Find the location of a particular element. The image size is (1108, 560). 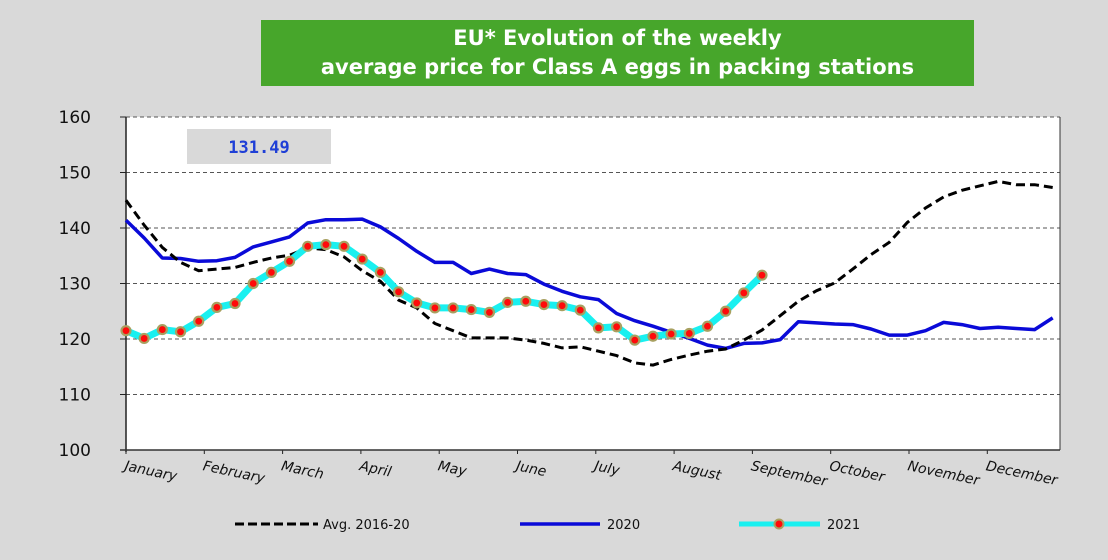

x-tick-label: February is located at coordinates (233, 472).